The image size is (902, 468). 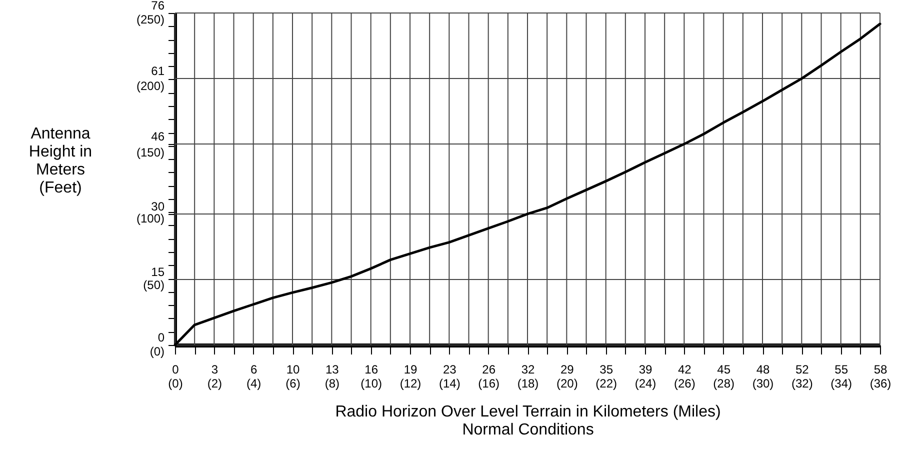 I want to click on x-tick-label: 10 (6), so click(x=293, y=376).